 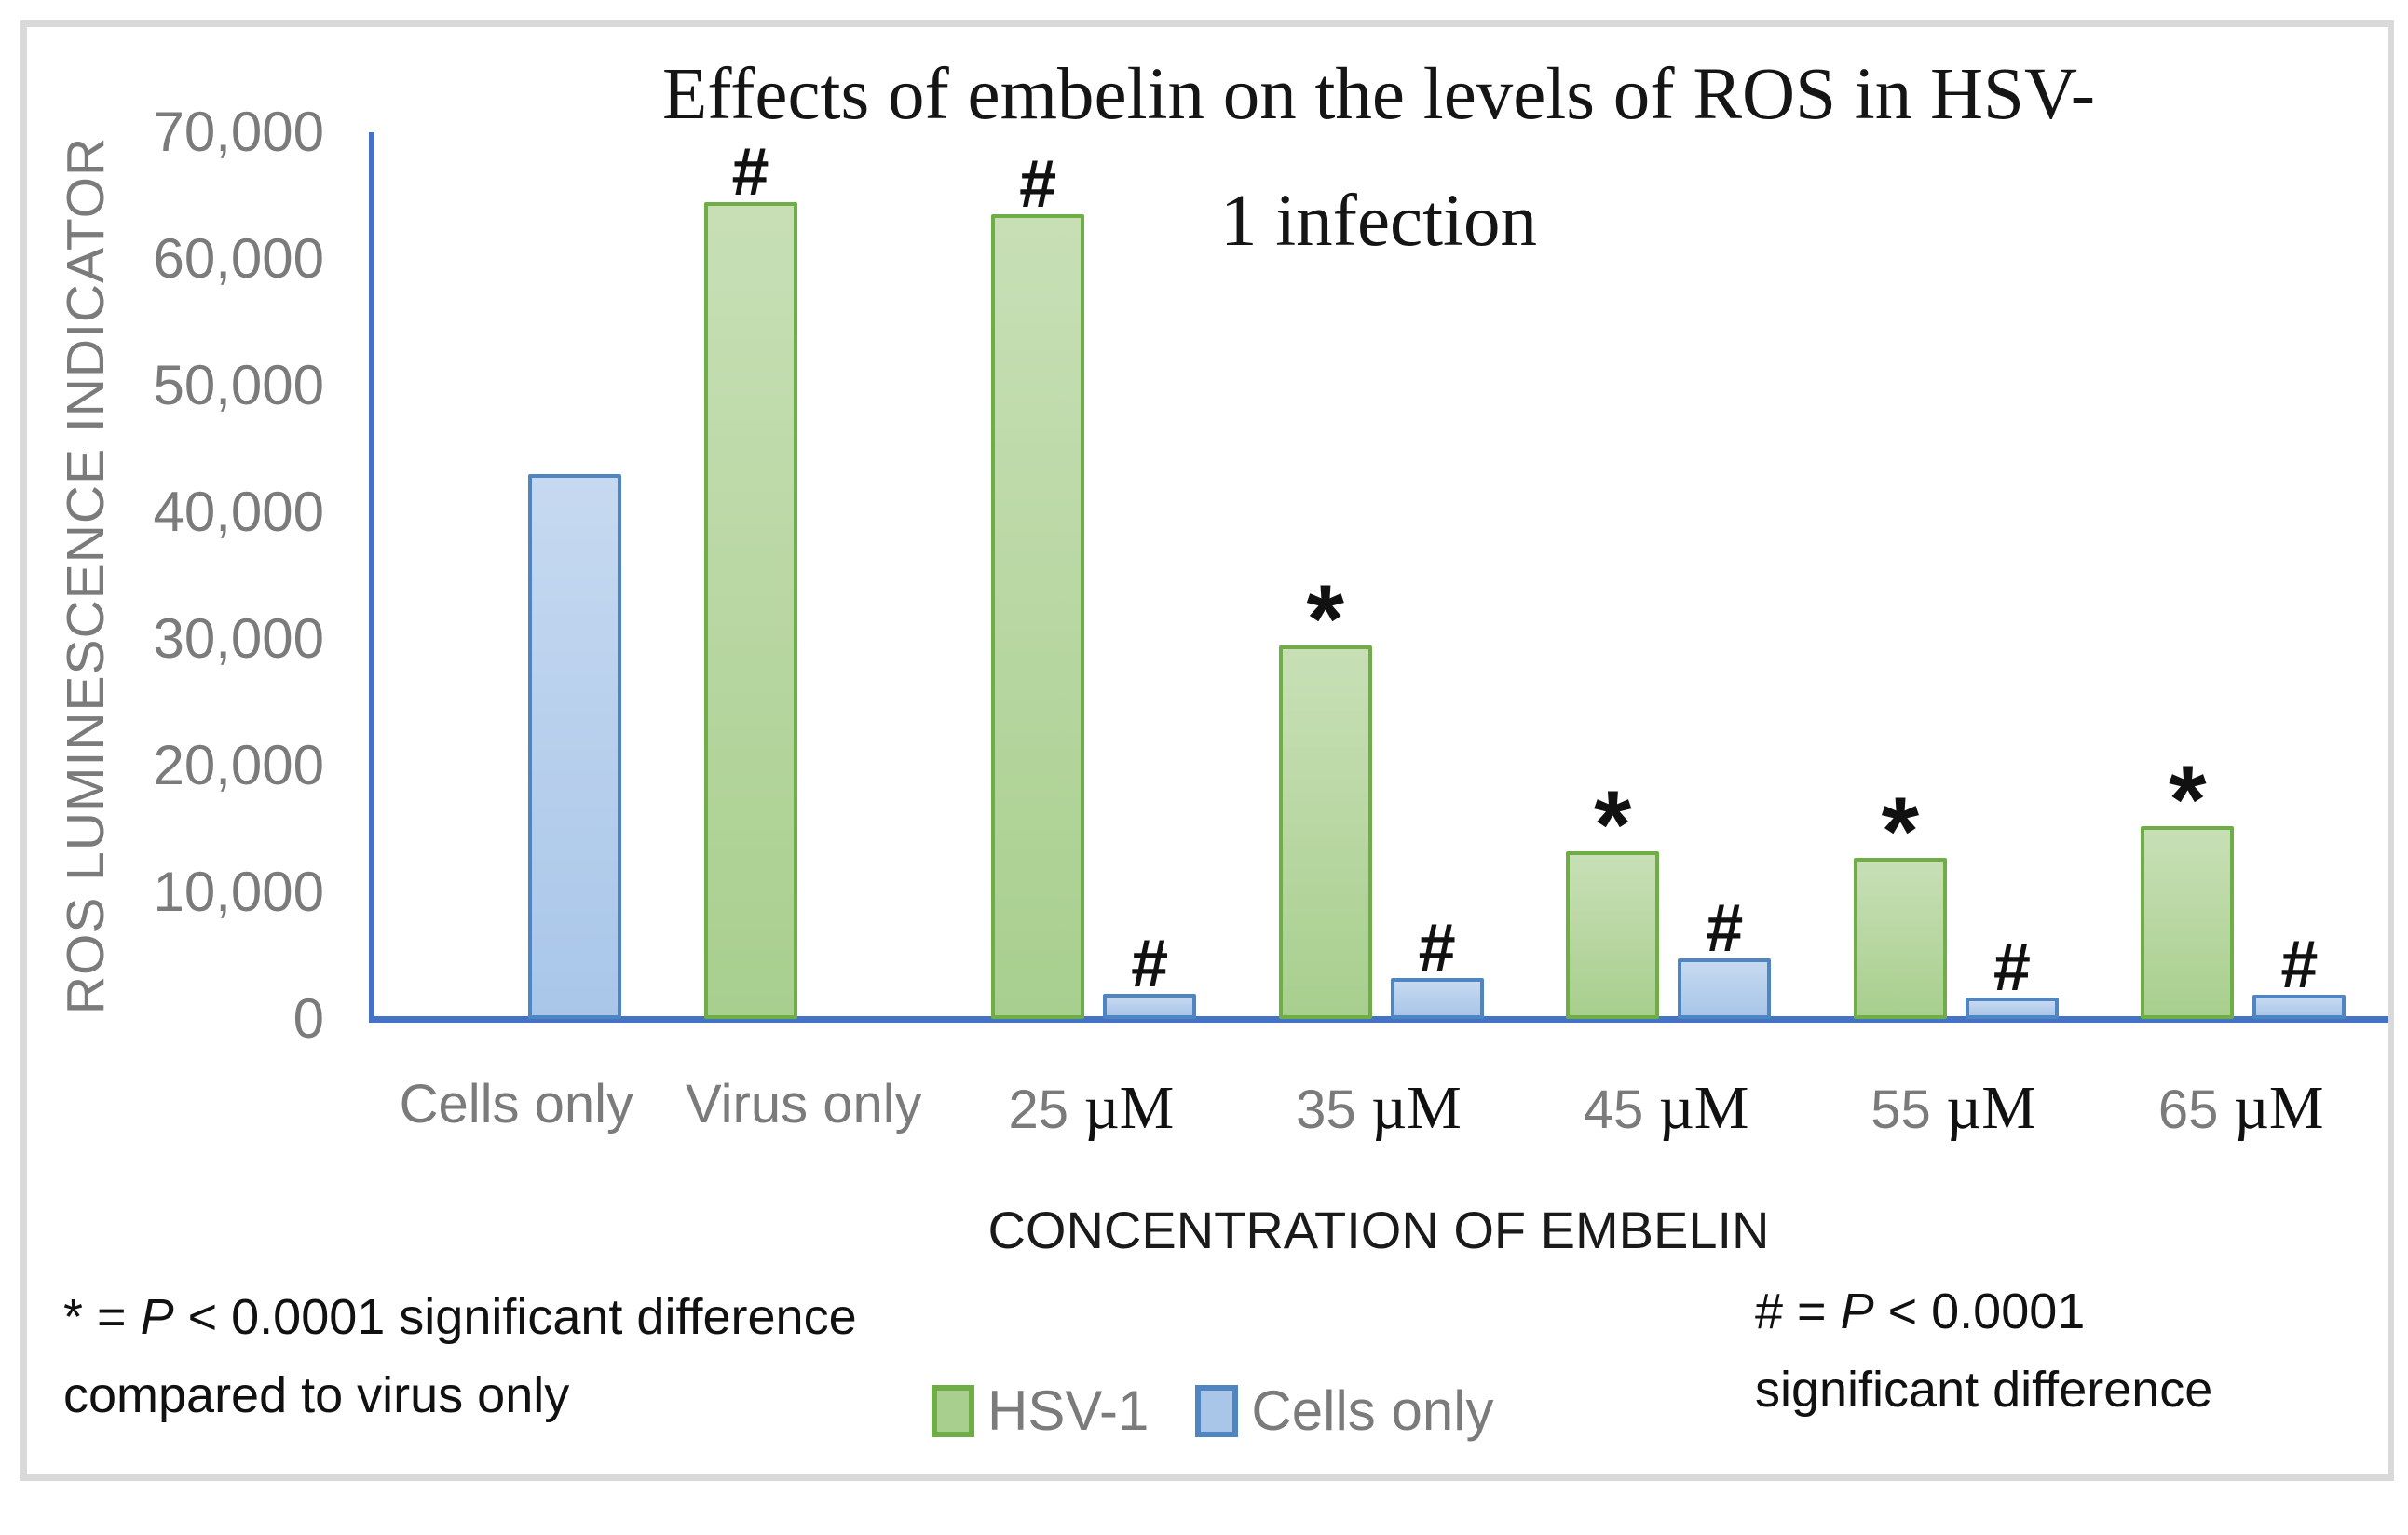 I want to click on hash-annotation-65um: #, so click(x=2299, y=965).